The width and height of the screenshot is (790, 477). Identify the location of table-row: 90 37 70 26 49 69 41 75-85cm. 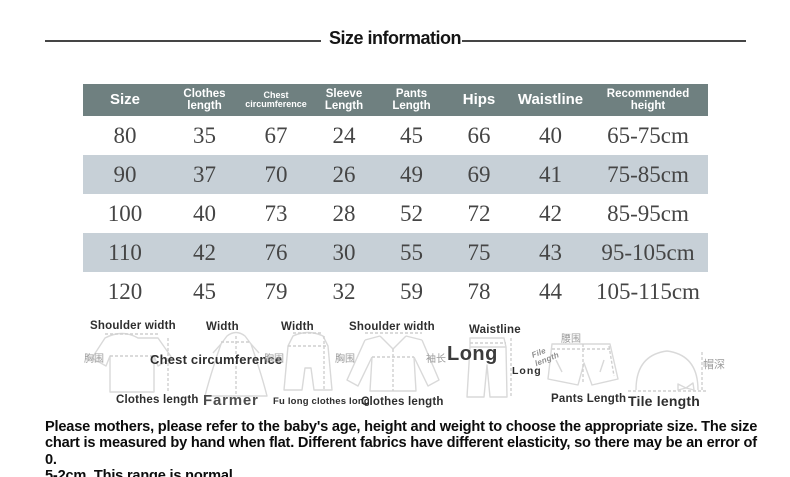
(395, 174).